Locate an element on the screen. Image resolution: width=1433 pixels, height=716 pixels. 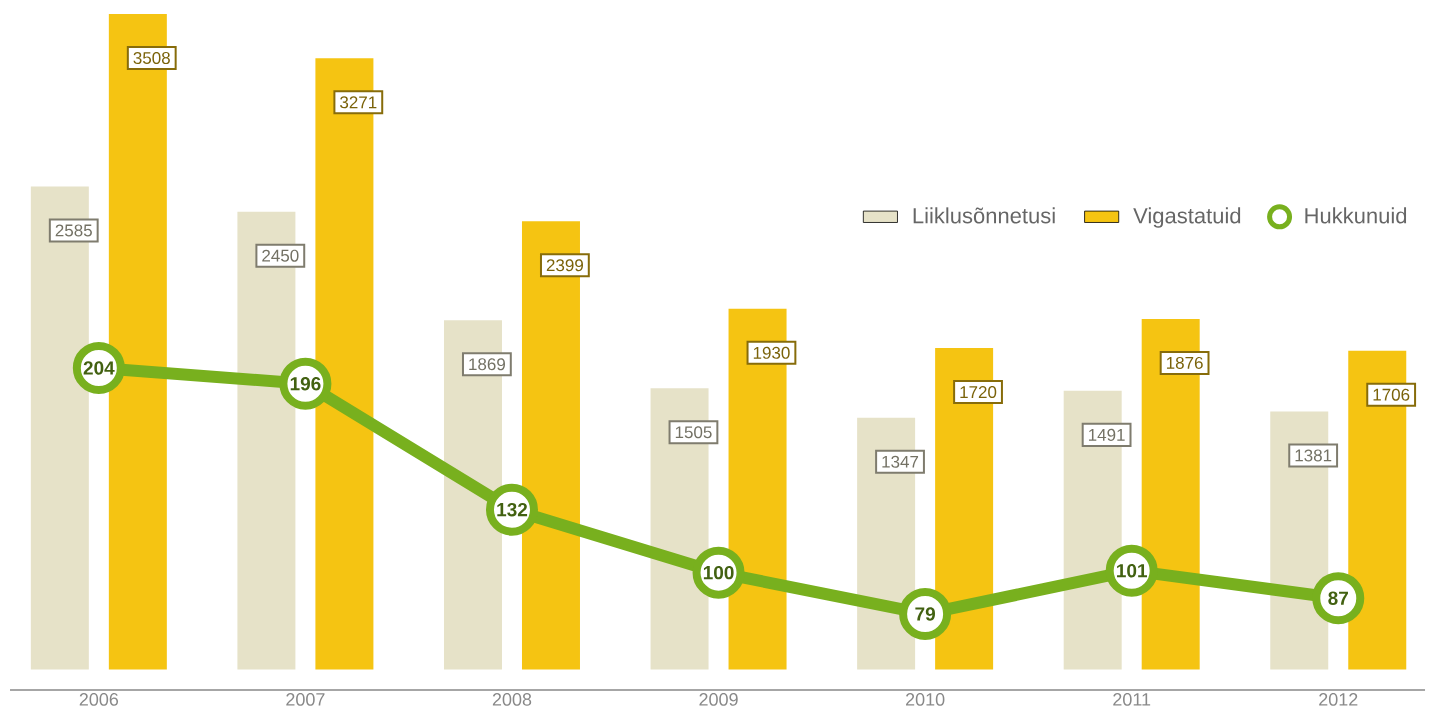
x-tick-label: 2009 is located at coordinates (718, 699).